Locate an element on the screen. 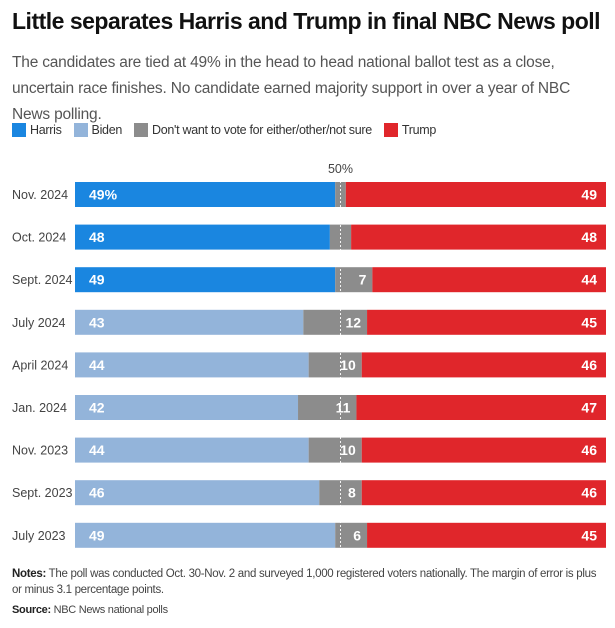 Image resolution: width=615 pixels, height=628 pixels. bar-other-april-2024 is located at coordinates (335, 365).